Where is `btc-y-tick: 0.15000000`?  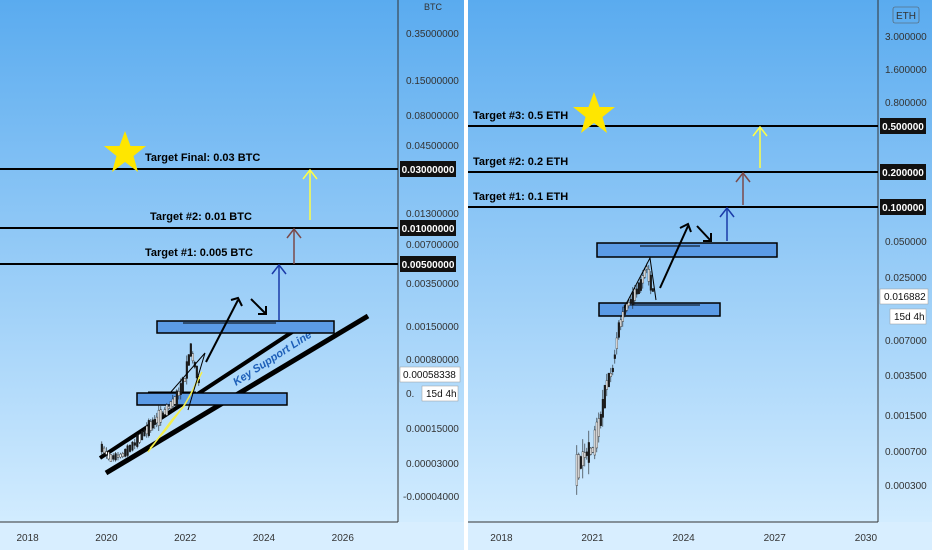
btc-y-tick: 0.15000000 is located at coordinates (432, 81).